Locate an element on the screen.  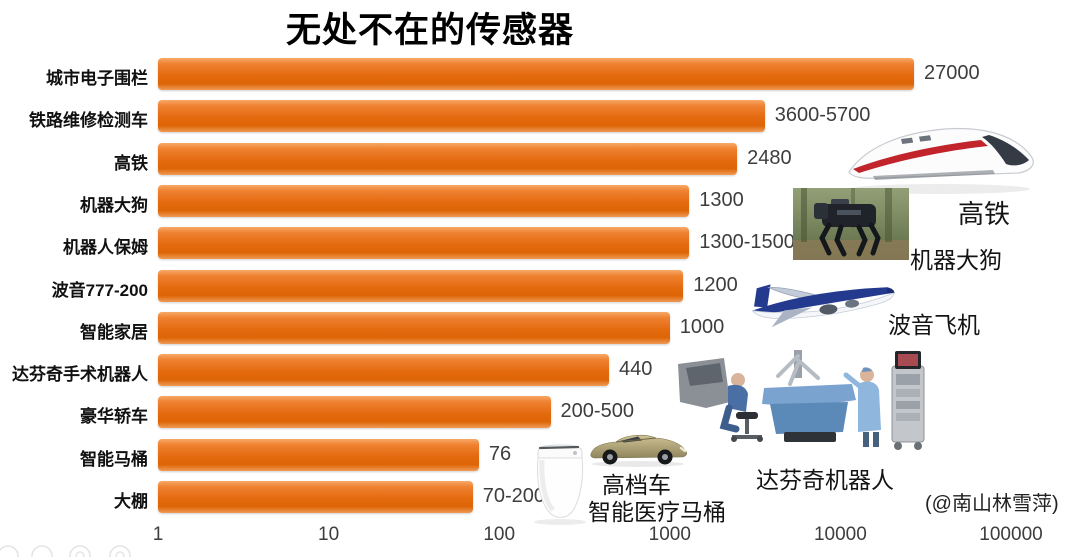
boeing-plane-photo is located at coordinates (819, 304).